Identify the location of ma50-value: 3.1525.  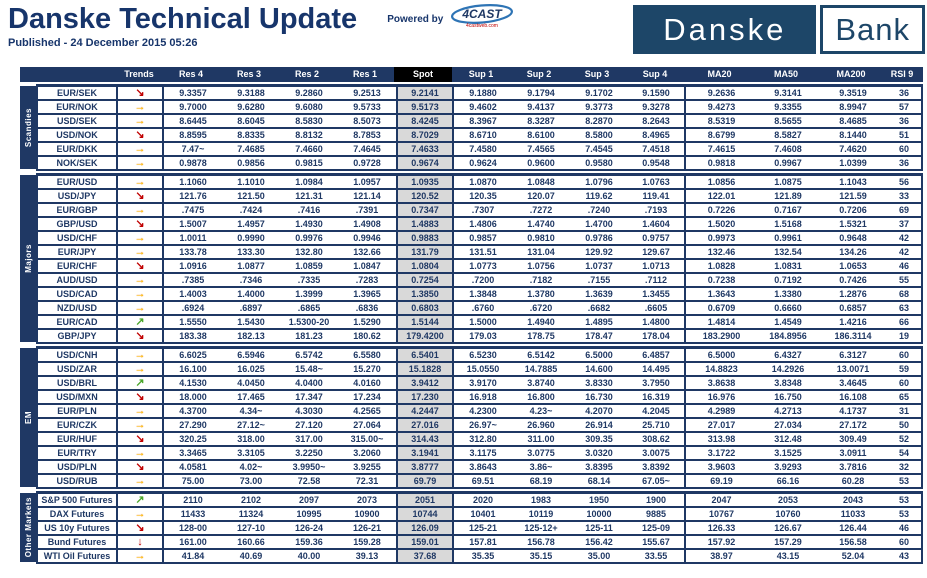
(788, 454).